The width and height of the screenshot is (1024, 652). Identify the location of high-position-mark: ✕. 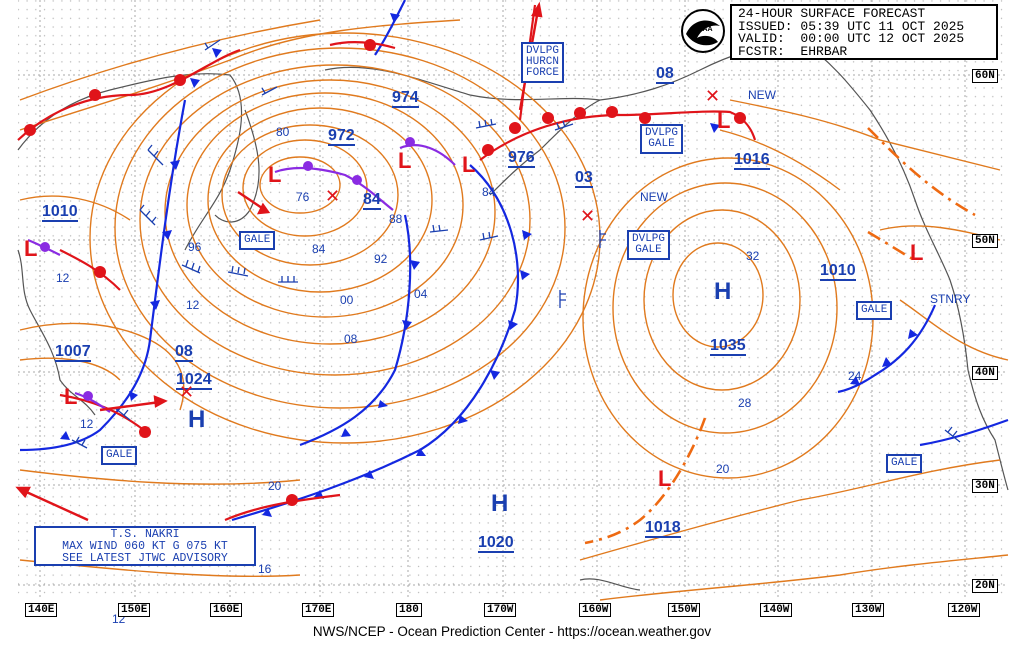
(187, 392).